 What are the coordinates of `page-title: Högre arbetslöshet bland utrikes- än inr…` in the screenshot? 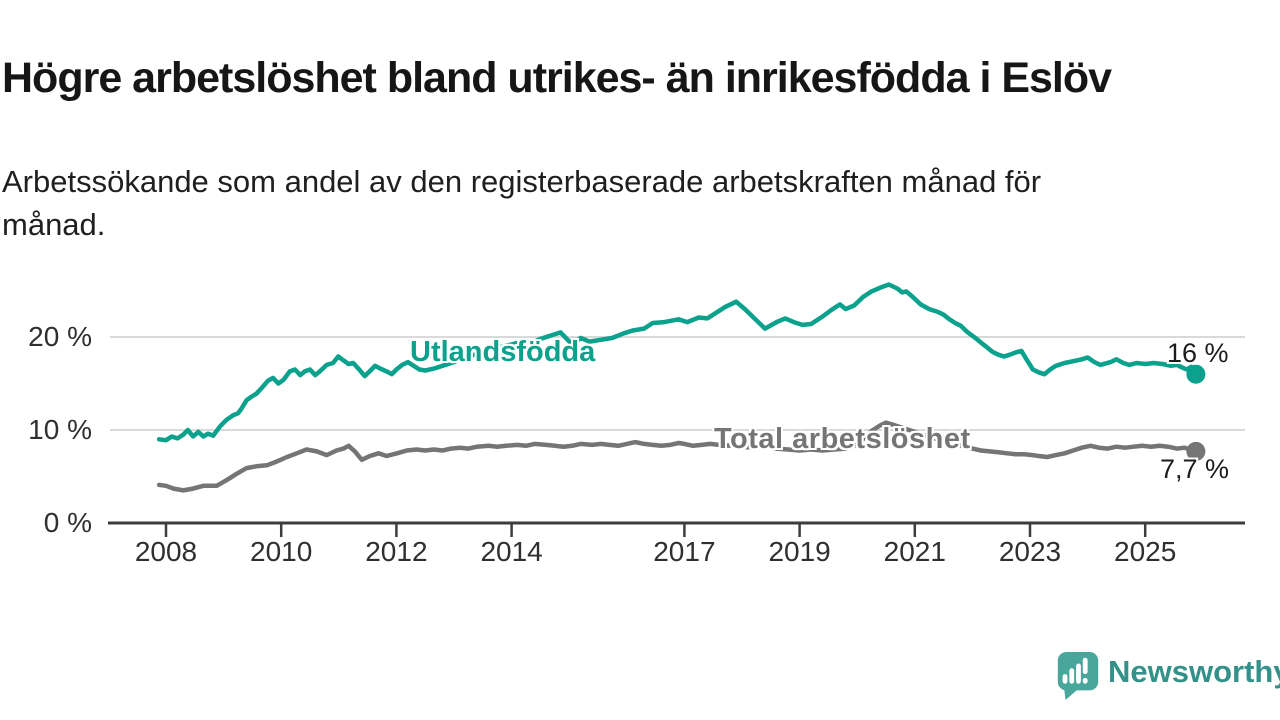 It's located at (557, 77).